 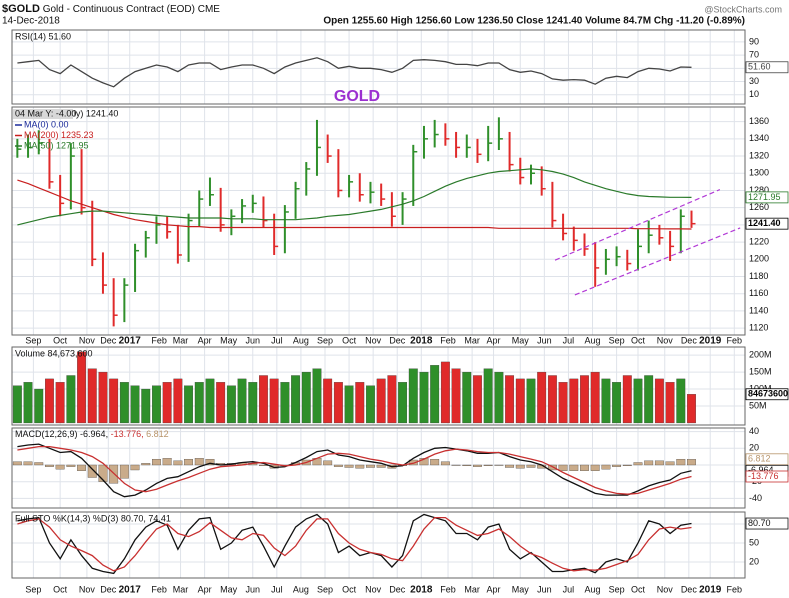 I want to click on legend: Volume 84,673,600, so click(x=54, y=353).